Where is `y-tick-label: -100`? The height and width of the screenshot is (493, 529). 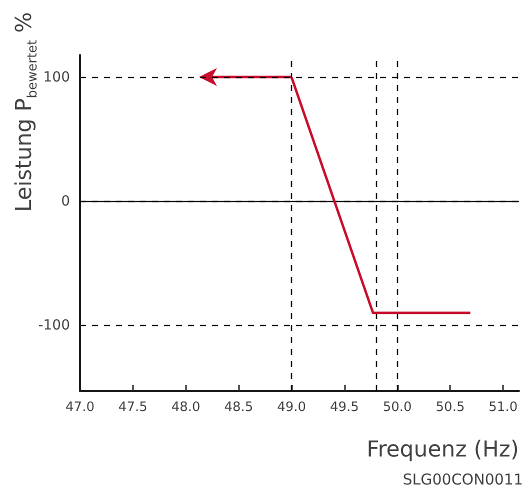 y-tick-label: -100 is located at coordinates (54, 325).